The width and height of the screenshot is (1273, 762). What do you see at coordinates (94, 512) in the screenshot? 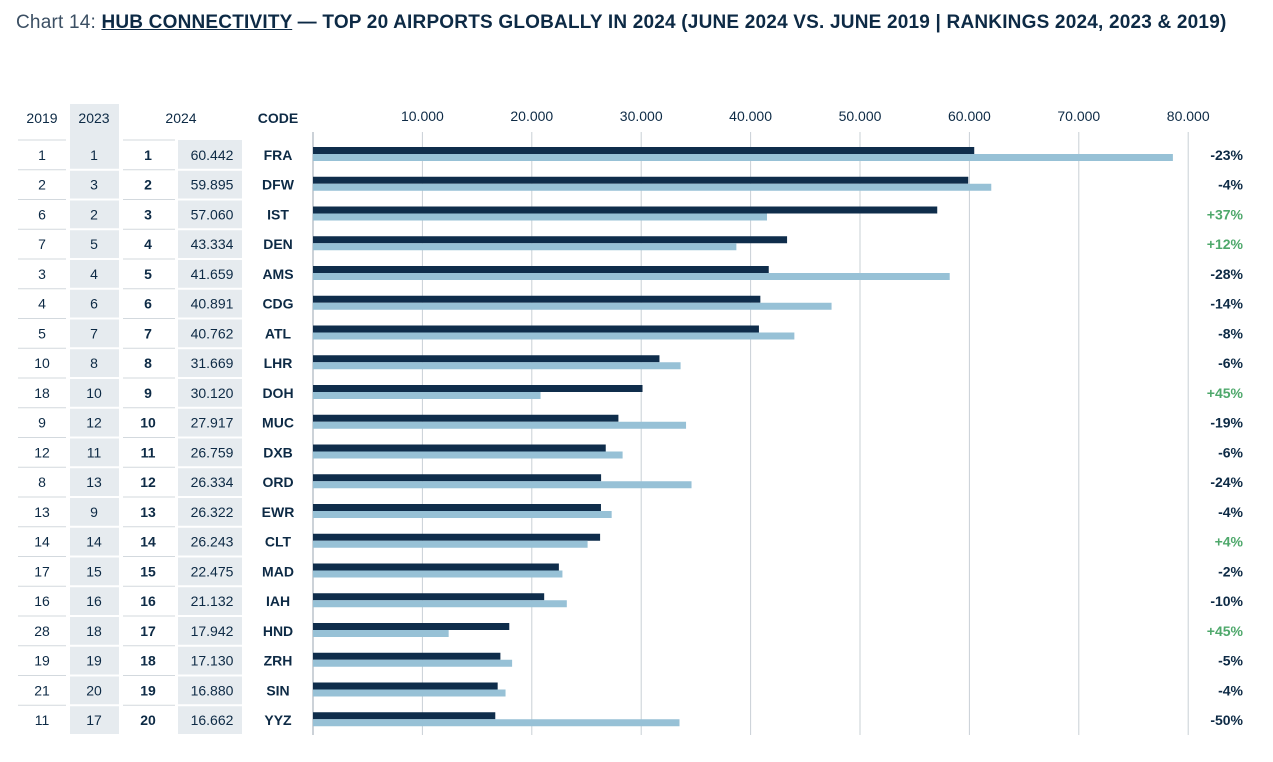
I see `rank-2023: 9` at bounding box center [94, 512].